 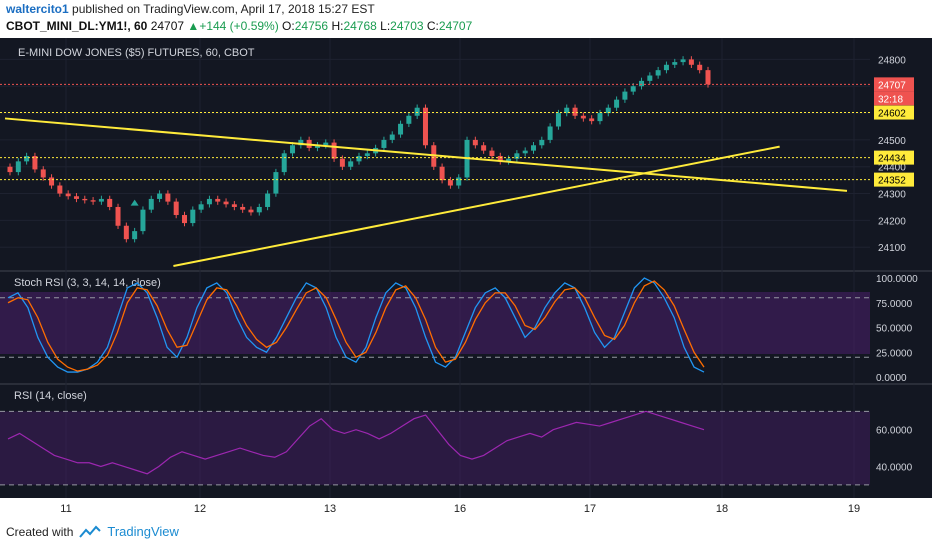 What do you see at coordinates (143, 531) in the screenshot?
I see `tradingview-brand: TradingView` at bounding box center [143, 531].